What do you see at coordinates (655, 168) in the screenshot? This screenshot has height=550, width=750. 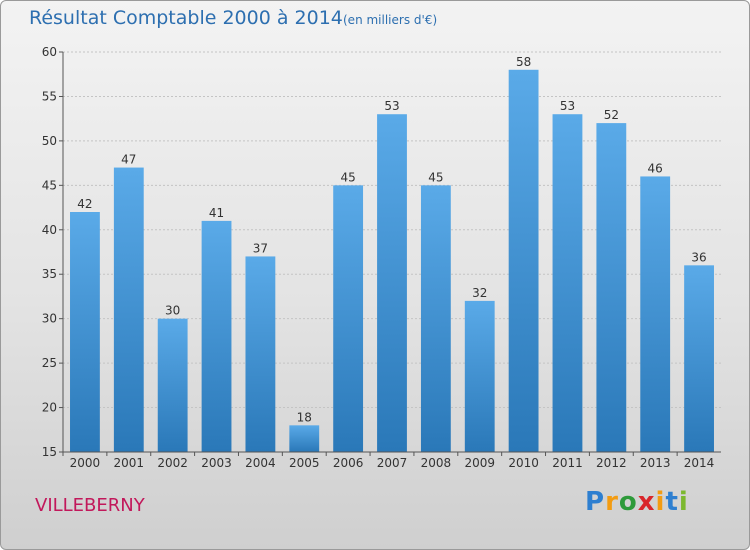 I see `value-label-2013: 46` at bounding box center [655, 168].